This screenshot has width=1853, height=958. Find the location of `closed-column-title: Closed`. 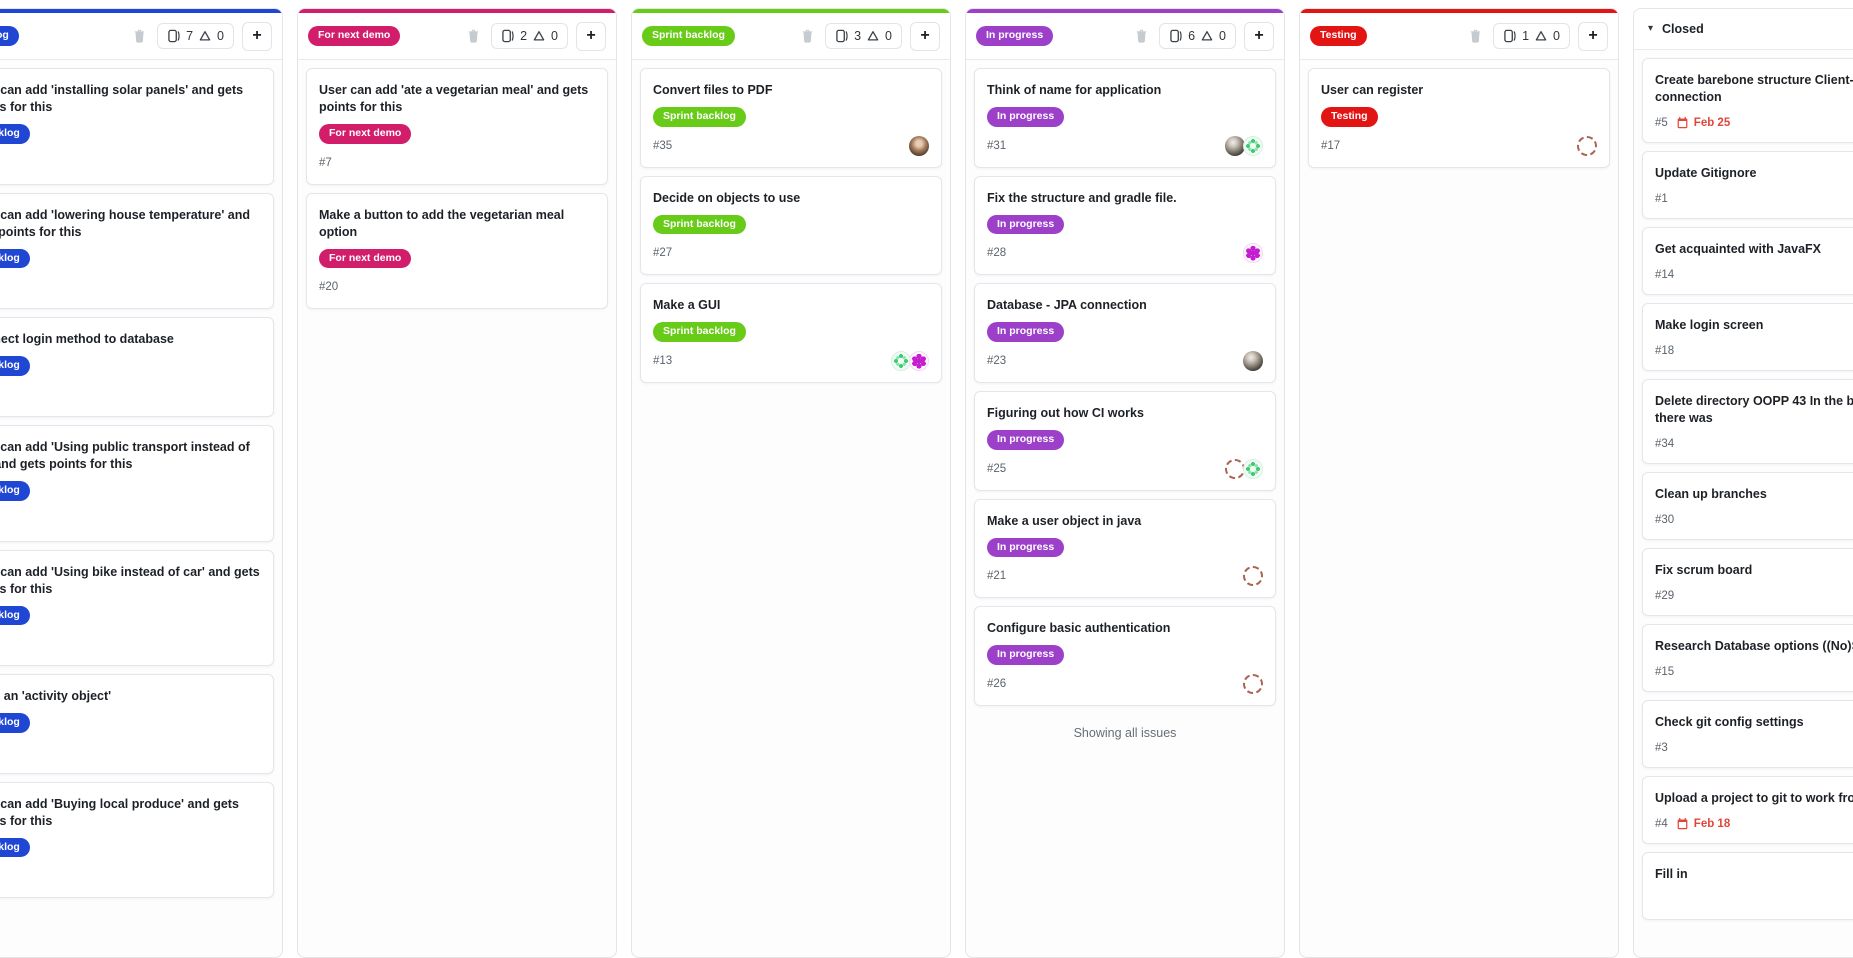

closed-column-title: Closed is located at coordinates (1683, 29).